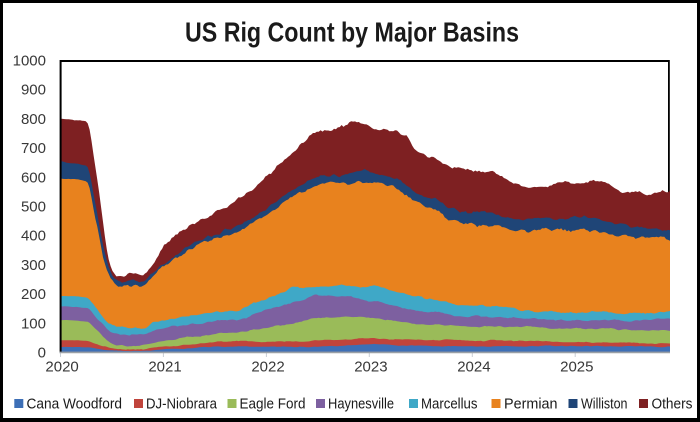 This screenshot has width=700, height=422. I want to click on svg-text: Others, so click(672, 403).